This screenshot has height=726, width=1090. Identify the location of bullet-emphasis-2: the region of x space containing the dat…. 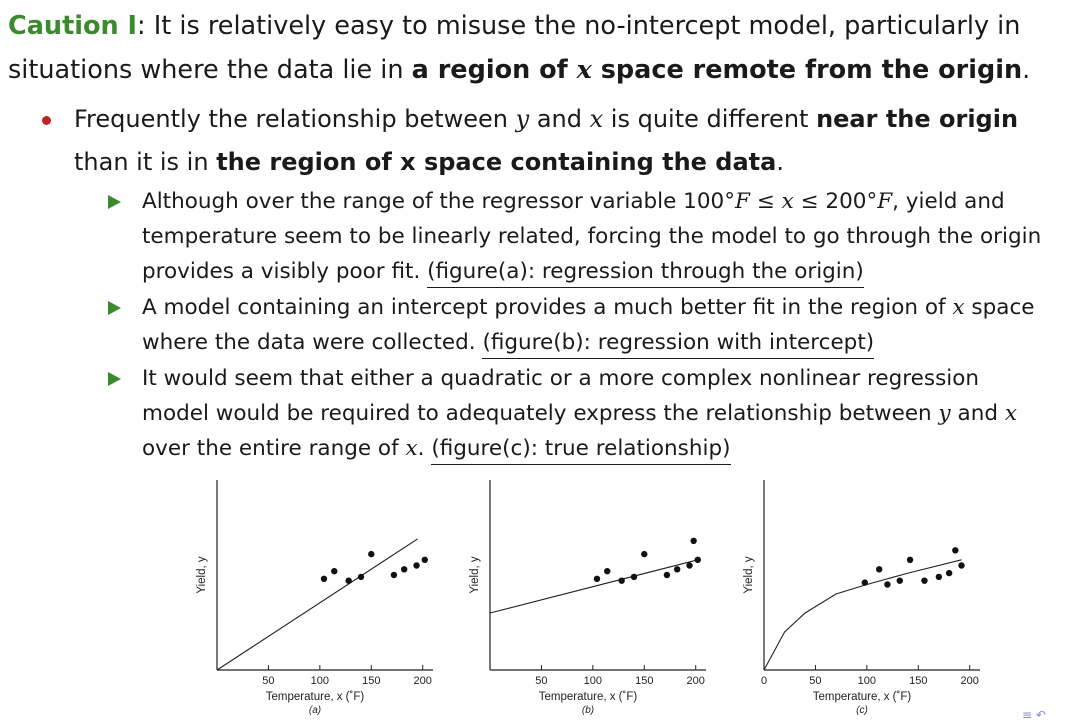
(496, 162).